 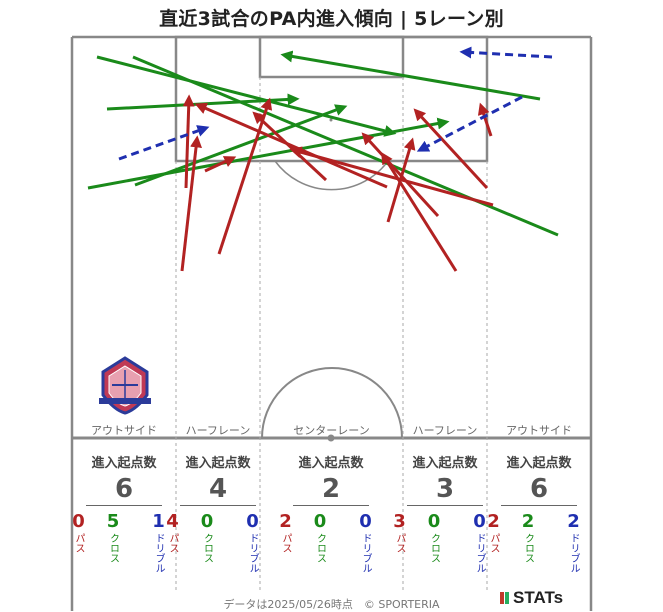 I want to click on lane-stats-outside-left: 進入起点数 6 0 パス 5 クロス 1 ドリブル, so click(x=118, y=512).